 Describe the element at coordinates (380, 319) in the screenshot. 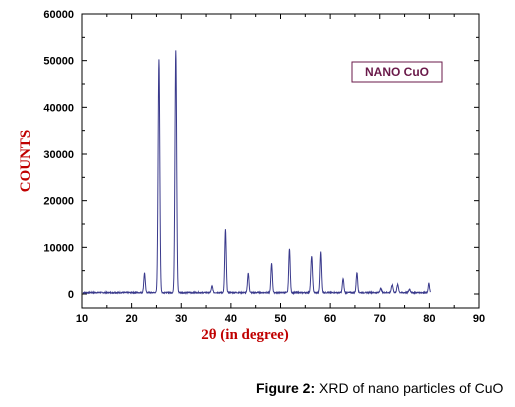

I see `x-tick-label: 70` at that location.